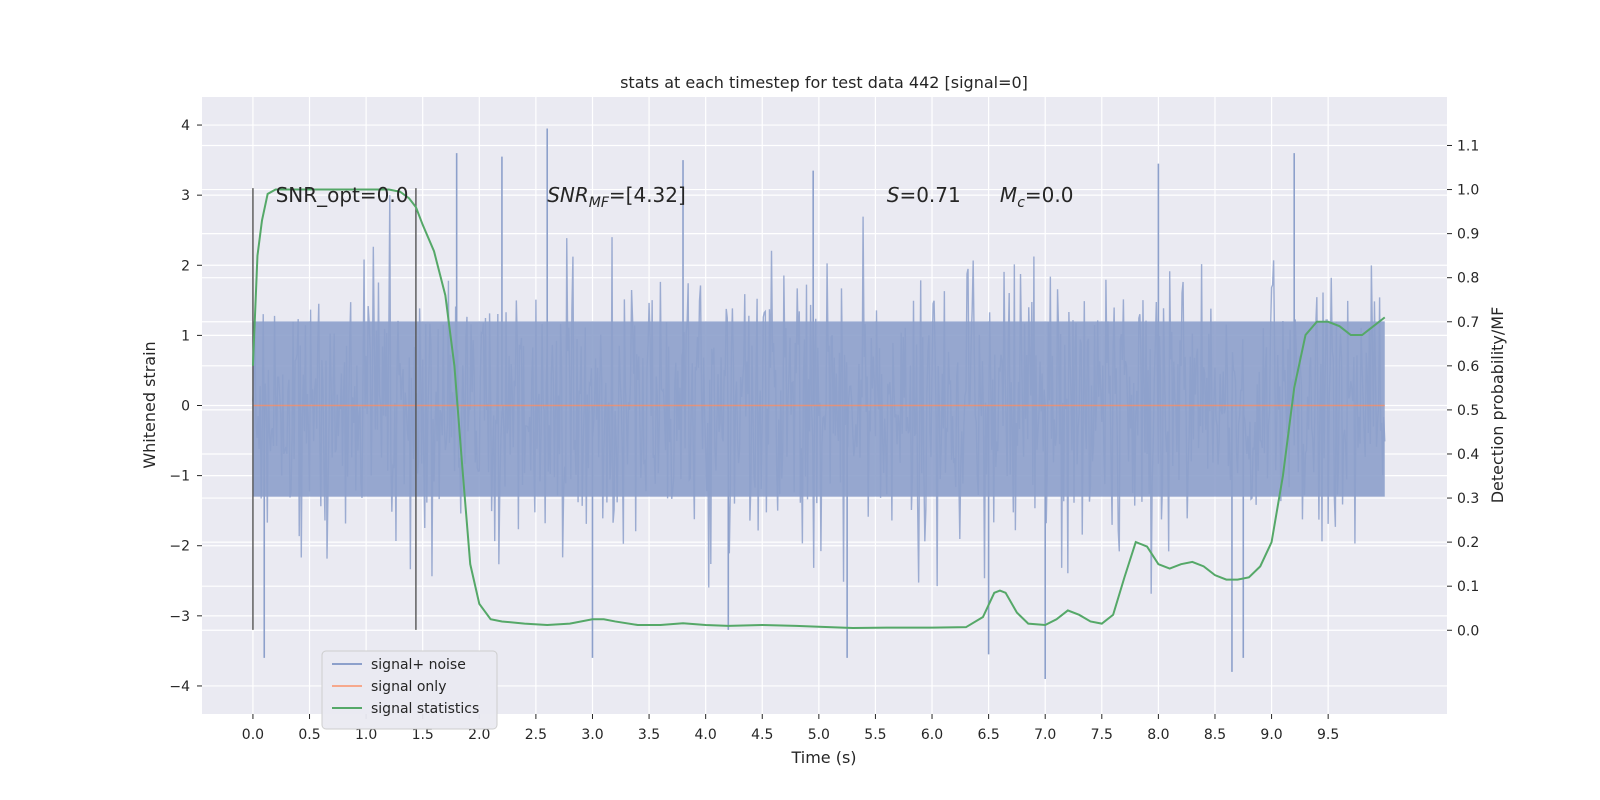 The height and width of the screenshot is (800, 1600). What do you see at coordinates (309, 735) in the screenshot?
I see `x-tick-label: 0.5` at bounding box center [309, 735].